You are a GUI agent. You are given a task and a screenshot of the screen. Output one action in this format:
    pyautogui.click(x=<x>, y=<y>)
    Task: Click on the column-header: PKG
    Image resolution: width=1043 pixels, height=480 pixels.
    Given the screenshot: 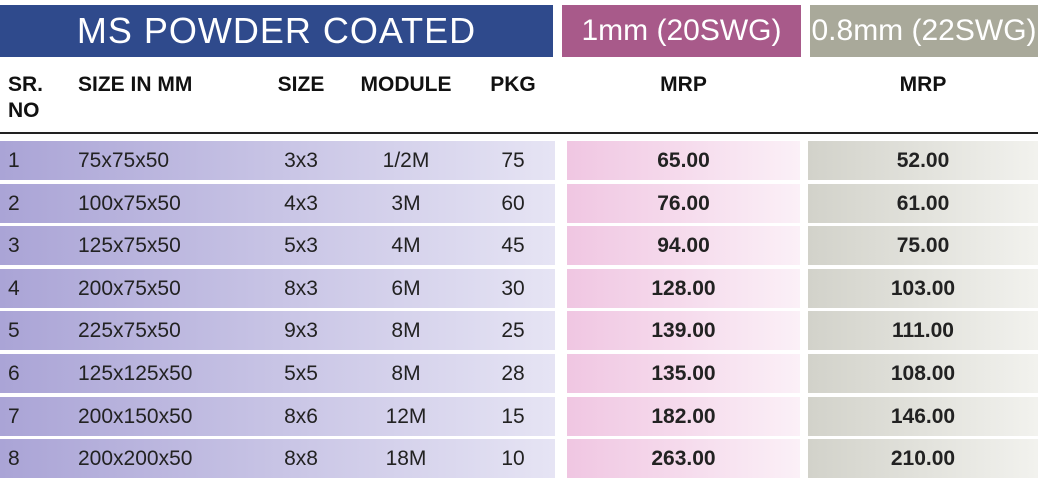 What is the action you would take?
    pyautogui.click(x=513, y=84)
    